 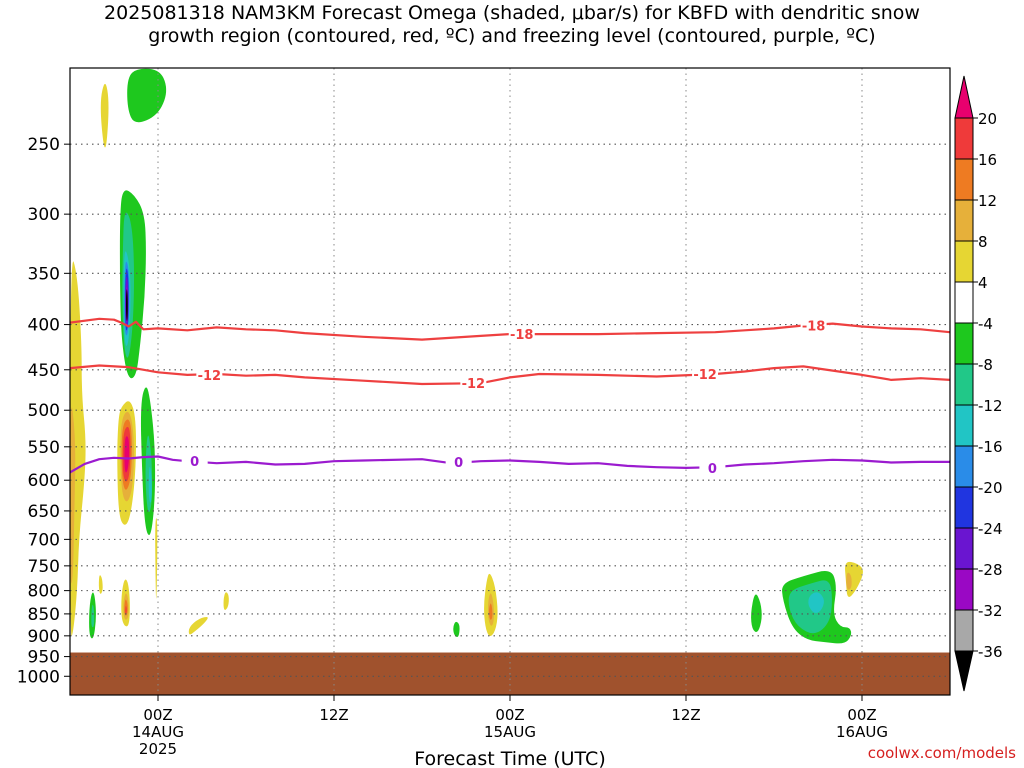 What do you see at coordinates (987, 201) in the screenshot?
I see `colorbar-label: 12` at bounding box center [987, 201].